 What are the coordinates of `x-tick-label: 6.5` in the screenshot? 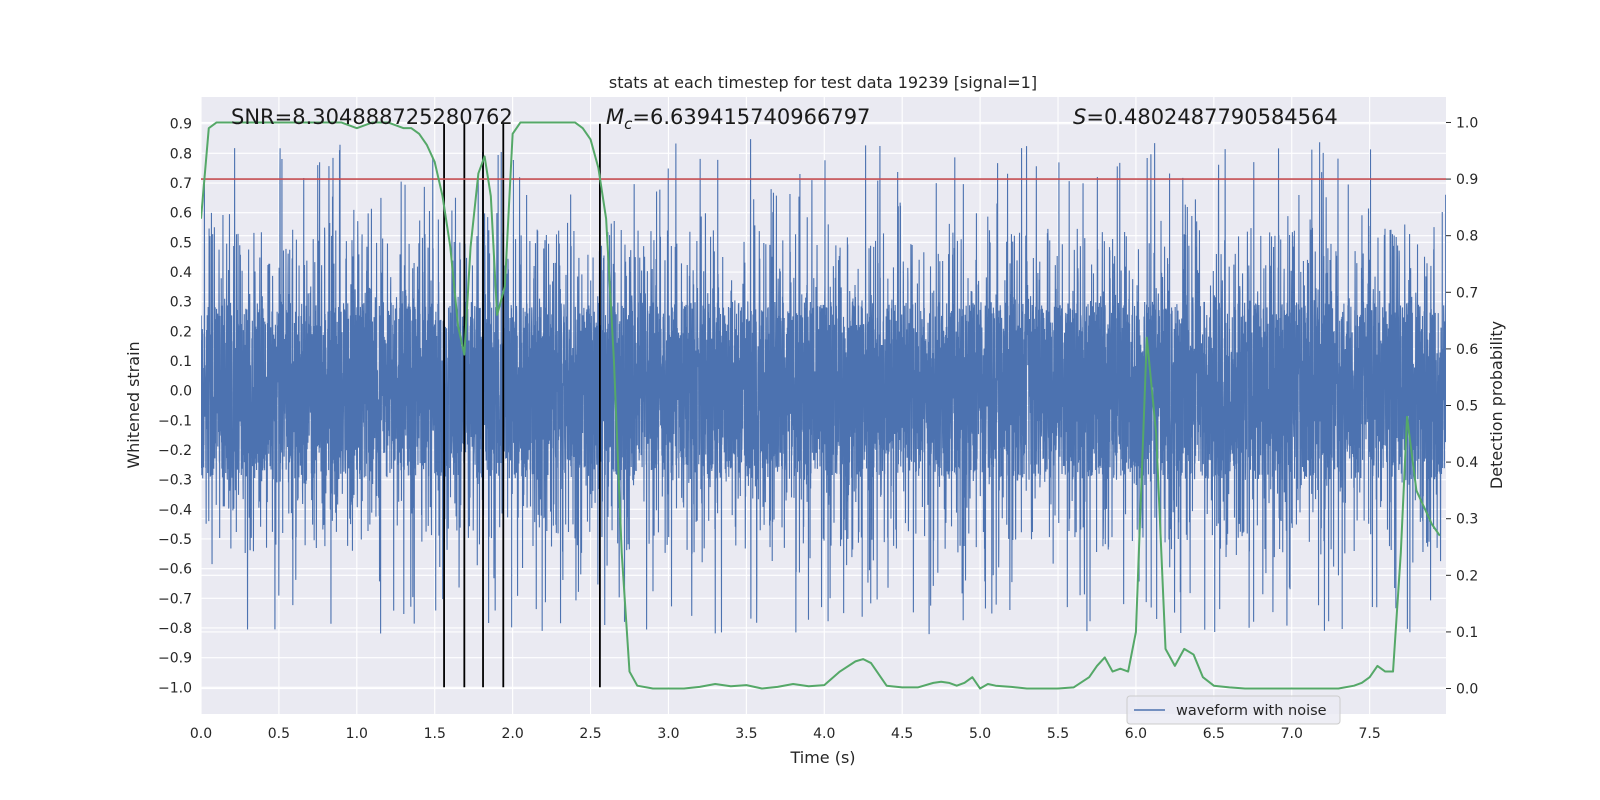 It's located at (1214, 734).